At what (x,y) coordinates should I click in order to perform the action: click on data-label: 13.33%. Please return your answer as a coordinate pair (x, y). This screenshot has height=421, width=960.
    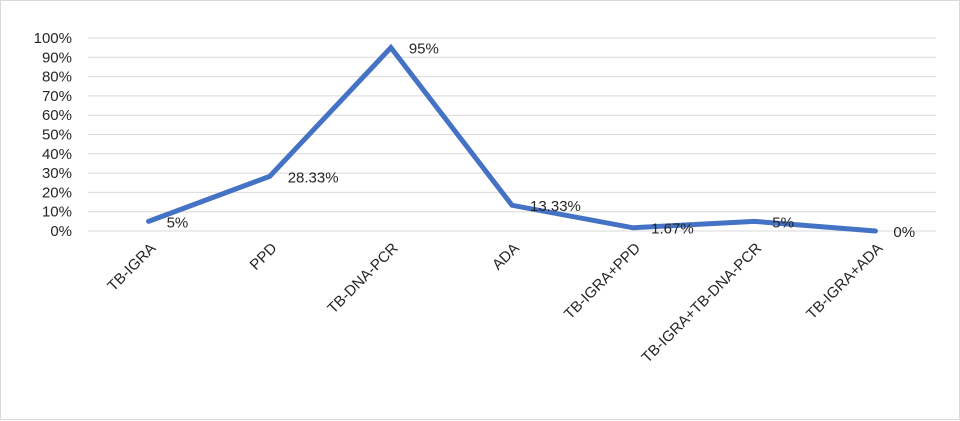
    Looking at the image, I should click on (555, 206).